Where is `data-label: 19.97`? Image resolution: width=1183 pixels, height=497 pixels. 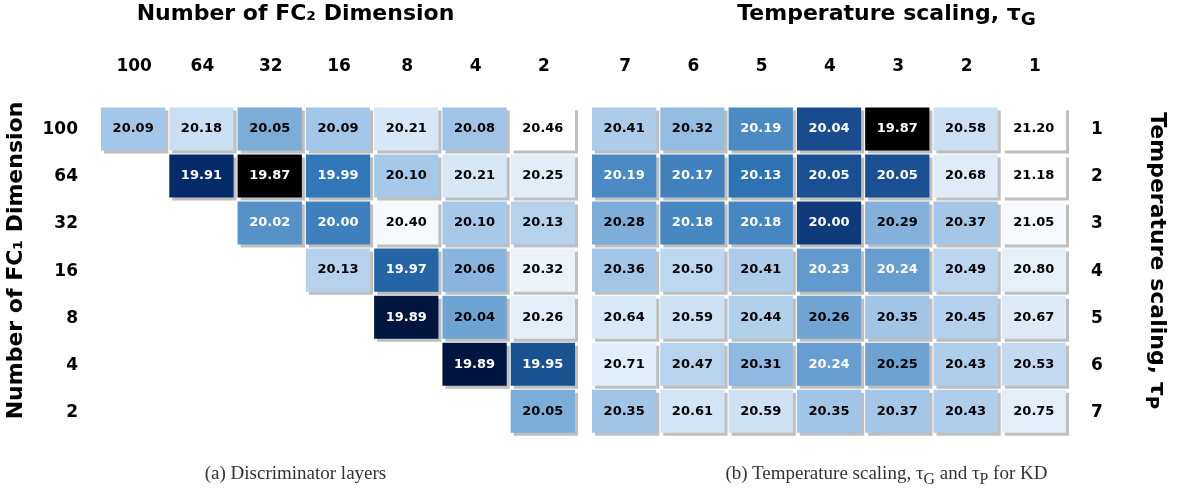 data-label: 19.97 is located at coordinates (406, 269).